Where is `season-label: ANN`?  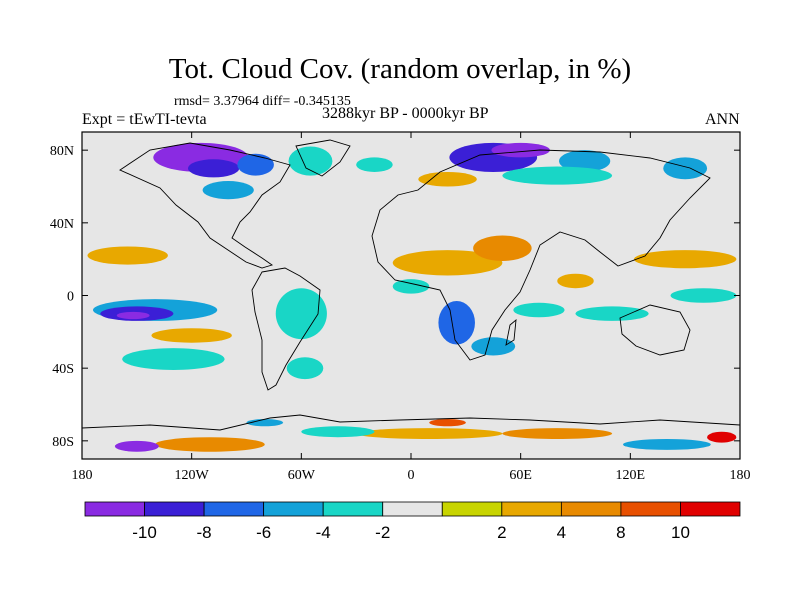 season-label: ANN is located at coordinates (722, 119).